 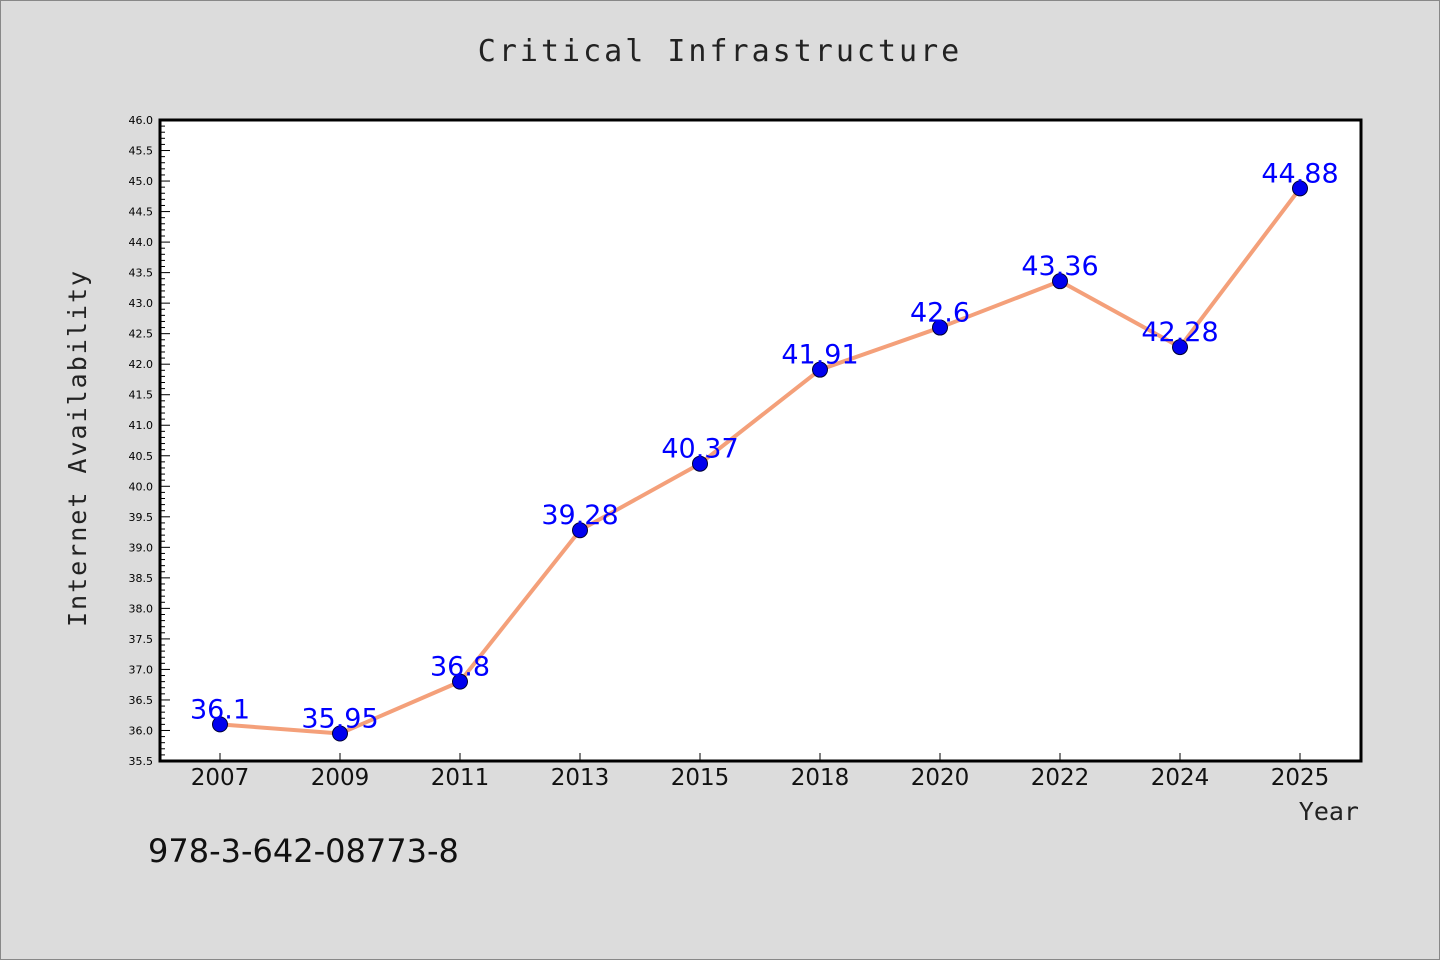 I want to click on x-tick-label: 2025, so click(x=1300, y=778).